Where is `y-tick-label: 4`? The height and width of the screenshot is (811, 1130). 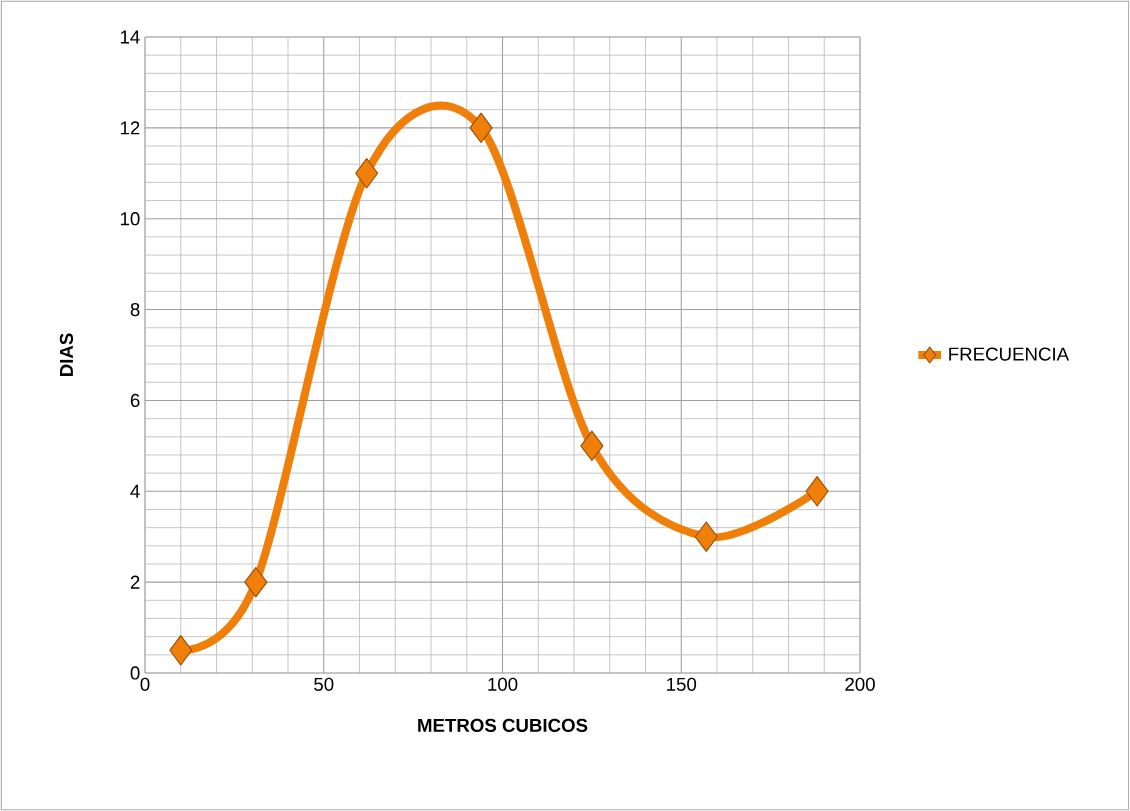 y-tick-label: 4 is located at coordinates (135, 491).